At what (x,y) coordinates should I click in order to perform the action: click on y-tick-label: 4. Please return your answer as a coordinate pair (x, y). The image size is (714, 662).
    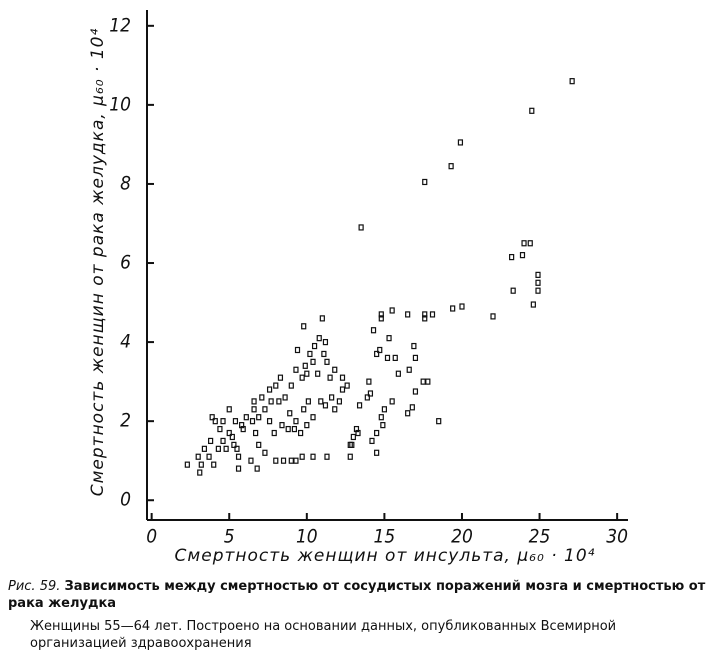
    Looking at the image, I should click on (125, 342).